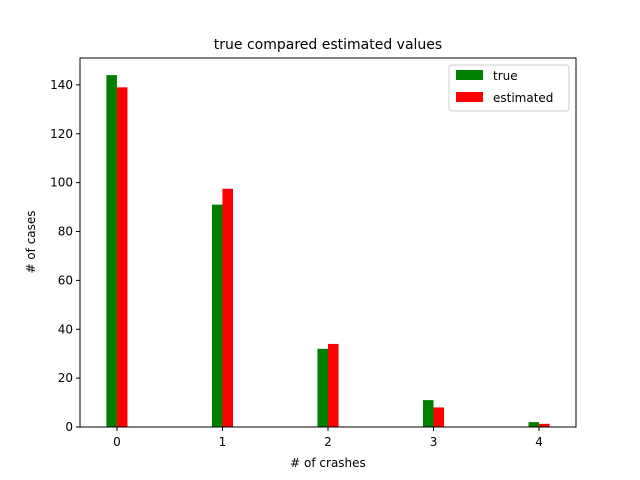  Describe the element at coordinates (523, 98) in the screenshot. I see `legend-label-estimated: estimated` at that location.